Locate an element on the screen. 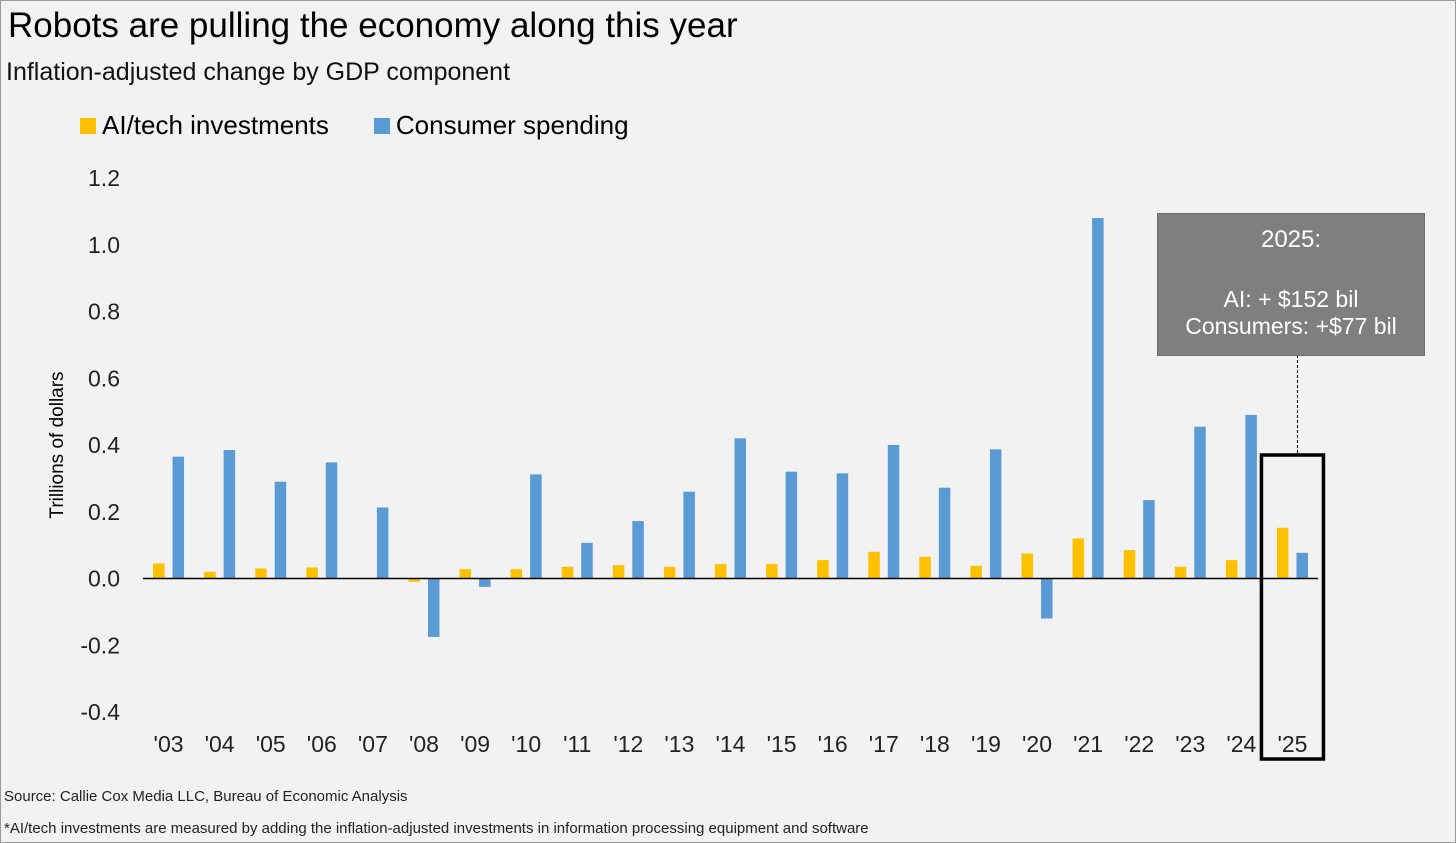 The height and width of the screenshot is (843, 1456). y-tick-label: 0.4 is located at coordinates (104, 445).